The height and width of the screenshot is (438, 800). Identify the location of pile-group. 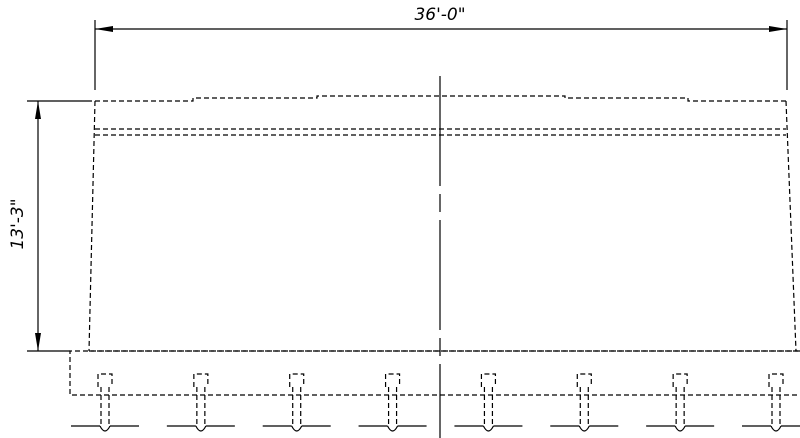
(435, 402).